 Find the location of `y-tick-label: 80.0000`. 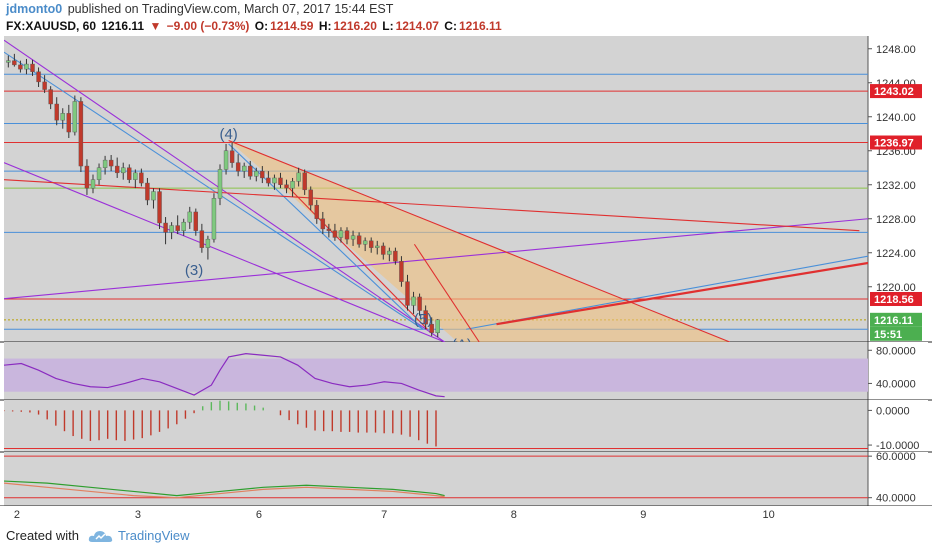

y-tick-label: 80.0000 is located at coordinates (896, 351).